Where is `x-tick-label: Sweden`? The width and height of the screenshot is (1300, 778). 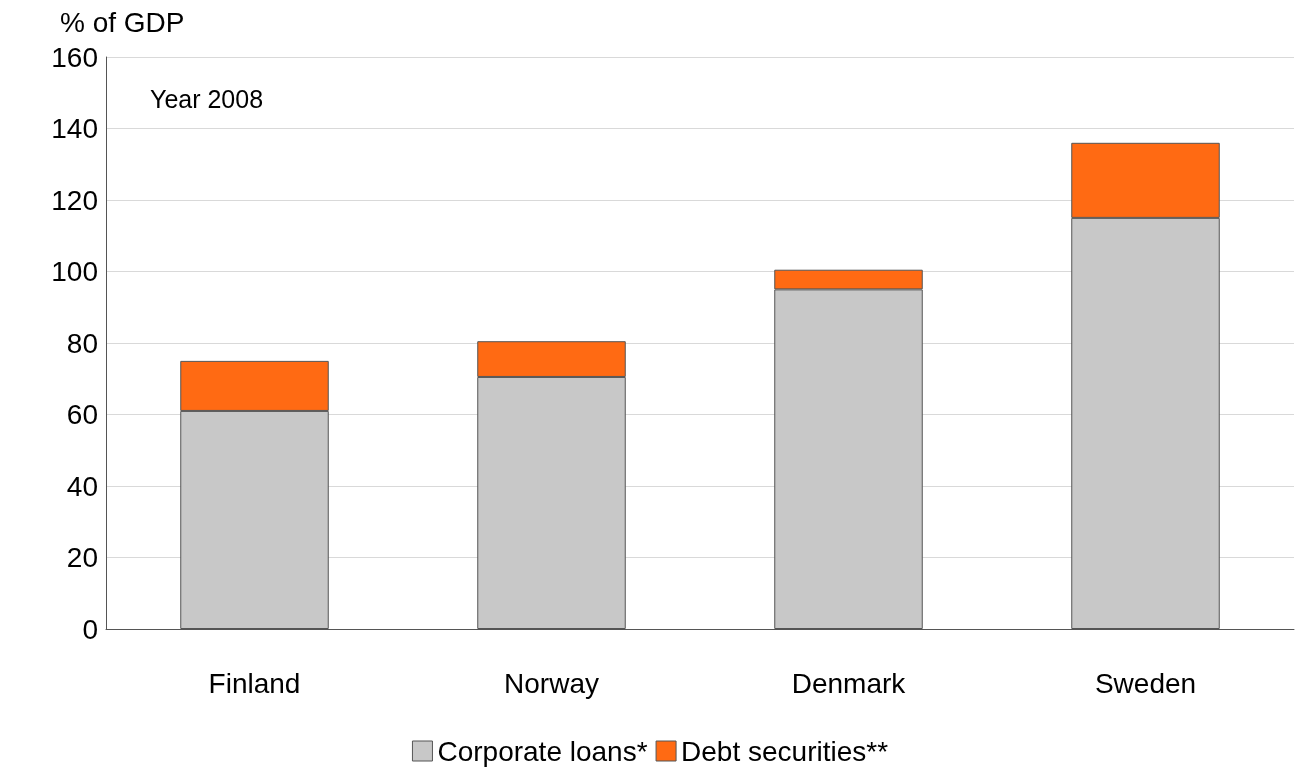
x-tick-label: Sweden is located at coordinates (1145, 683).